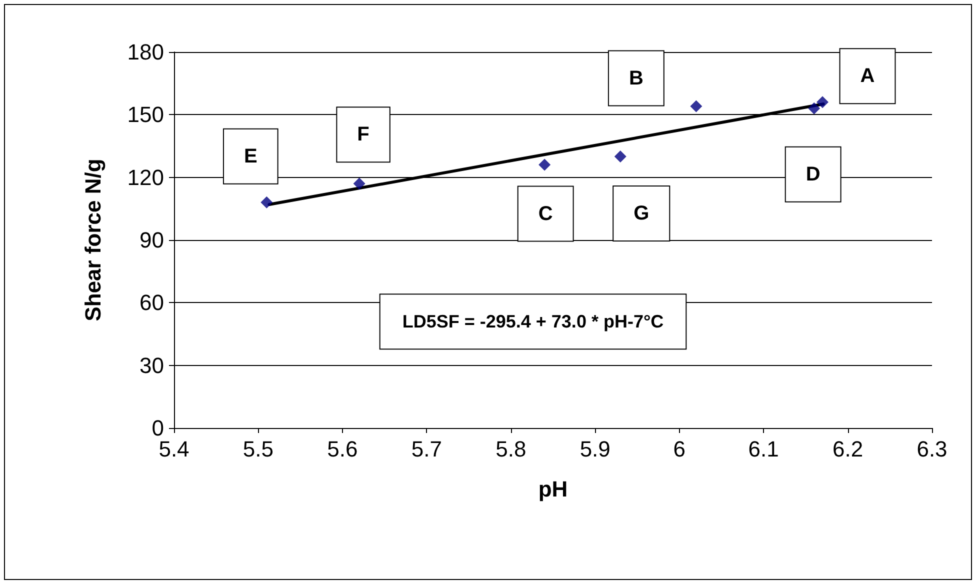 The height and width of the screenshot is (584, 979). What do you see at coordinates (93, 240) in the screenshot?
I see `y-axis-title: Shear force N/g` at bounding box center [93, 240].